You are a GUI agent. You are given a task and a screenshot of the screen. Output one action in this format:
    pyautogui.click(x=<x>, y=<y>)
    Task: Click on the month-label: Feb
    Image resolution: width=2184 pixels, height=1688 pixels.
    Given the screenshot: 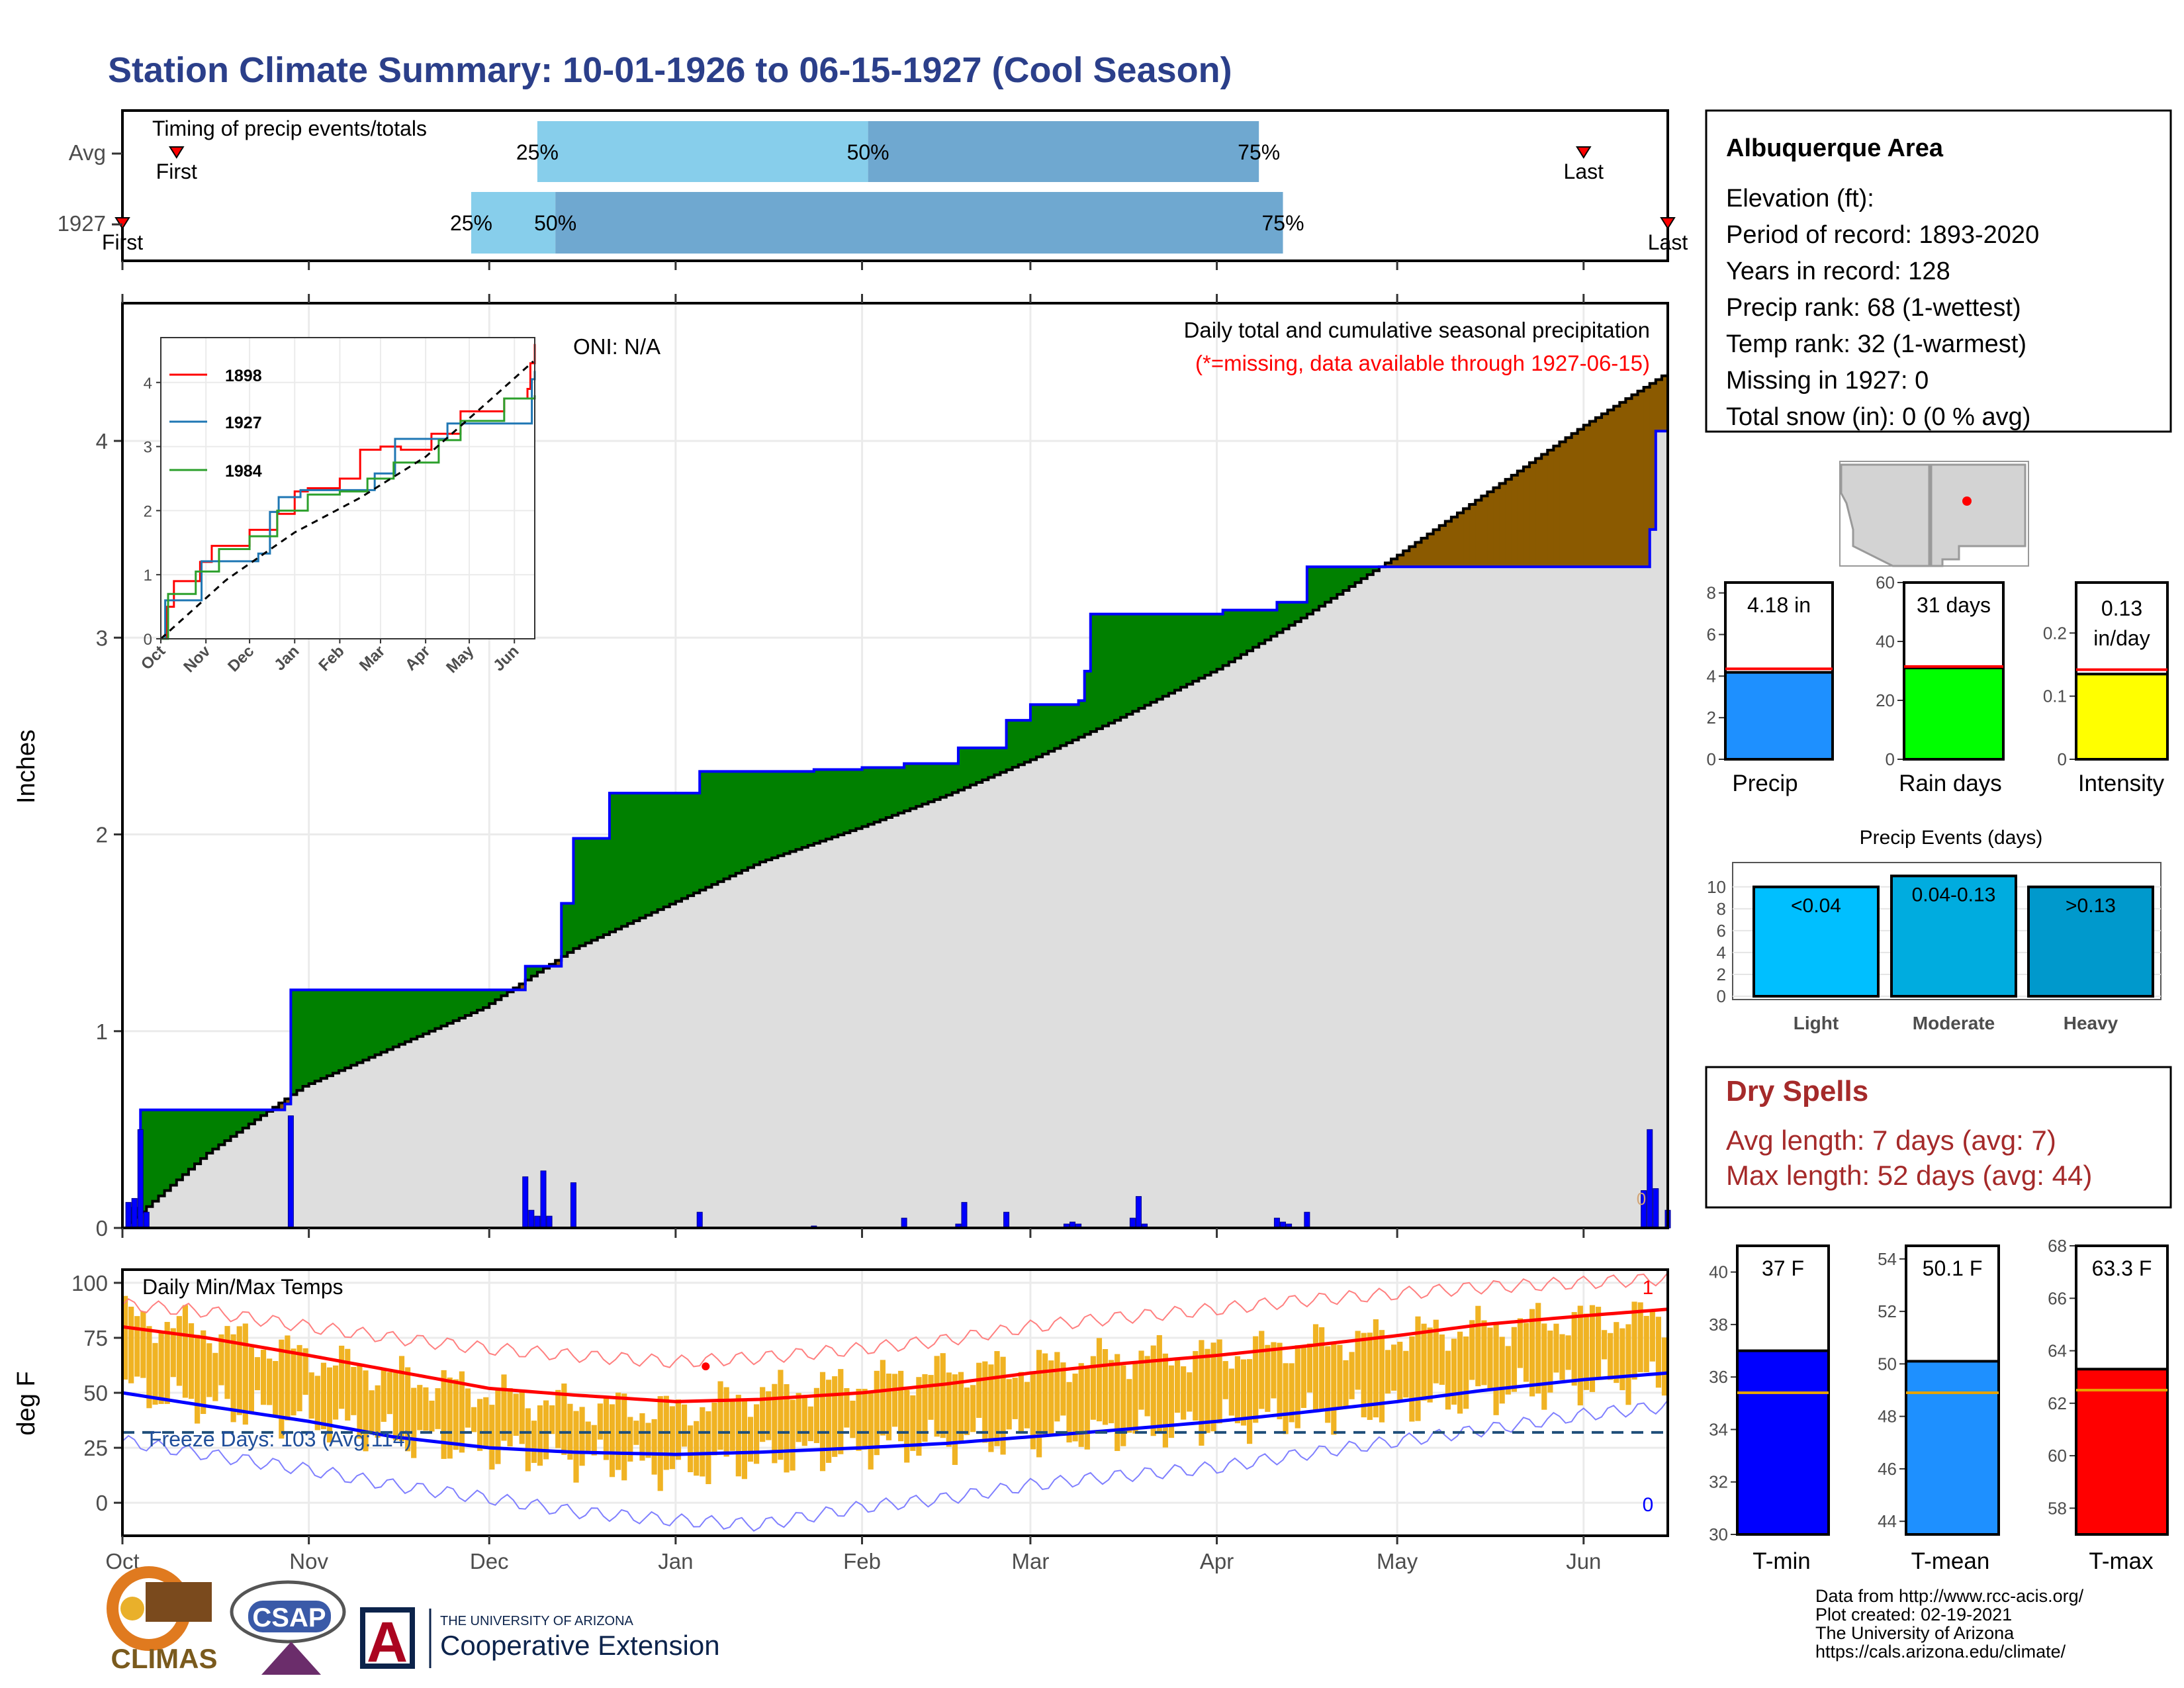 What is the action you would take?
    pyautogui.click(x=862, y=1561)
    